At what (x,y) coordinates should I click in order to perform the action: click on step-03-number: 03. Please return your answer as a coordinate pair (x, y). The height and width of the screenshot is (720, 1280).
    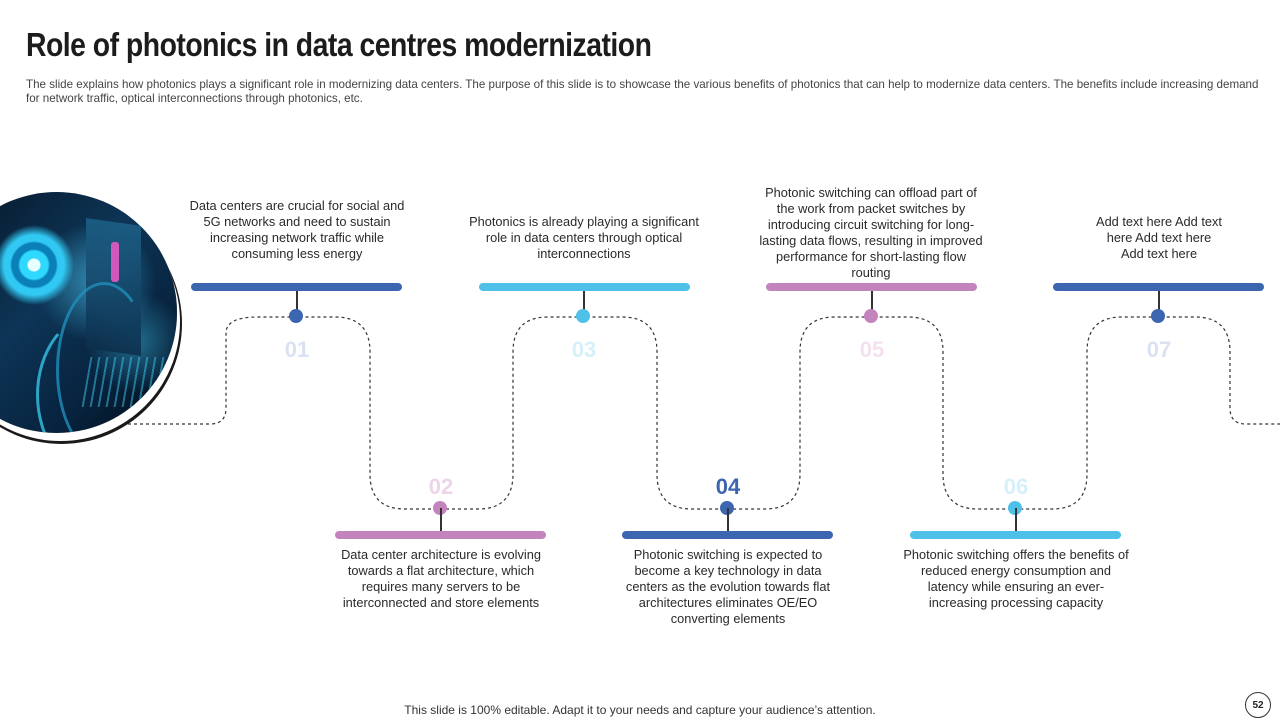
    Looking at the image, I should click on (584, 349).